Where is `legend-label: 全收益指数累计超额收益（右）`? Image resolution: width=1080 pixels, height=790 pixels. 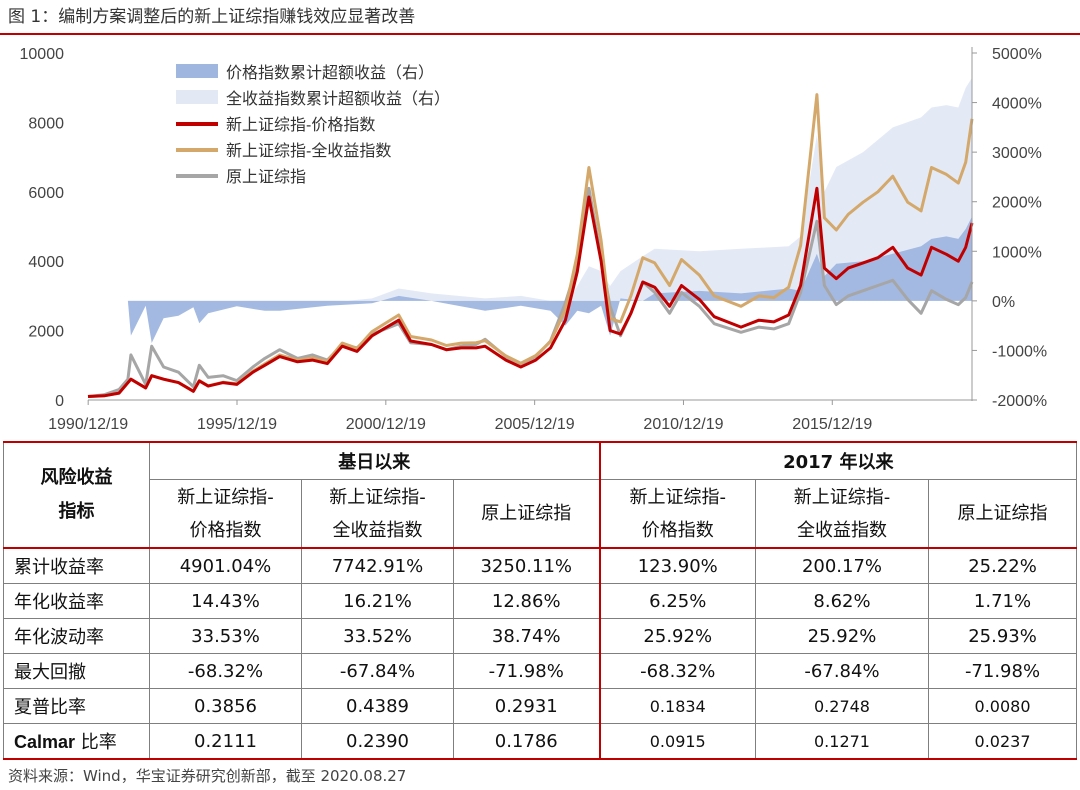
legend-label: 全收益指数累计超额收益（右） is located at coordinates (338, 99).